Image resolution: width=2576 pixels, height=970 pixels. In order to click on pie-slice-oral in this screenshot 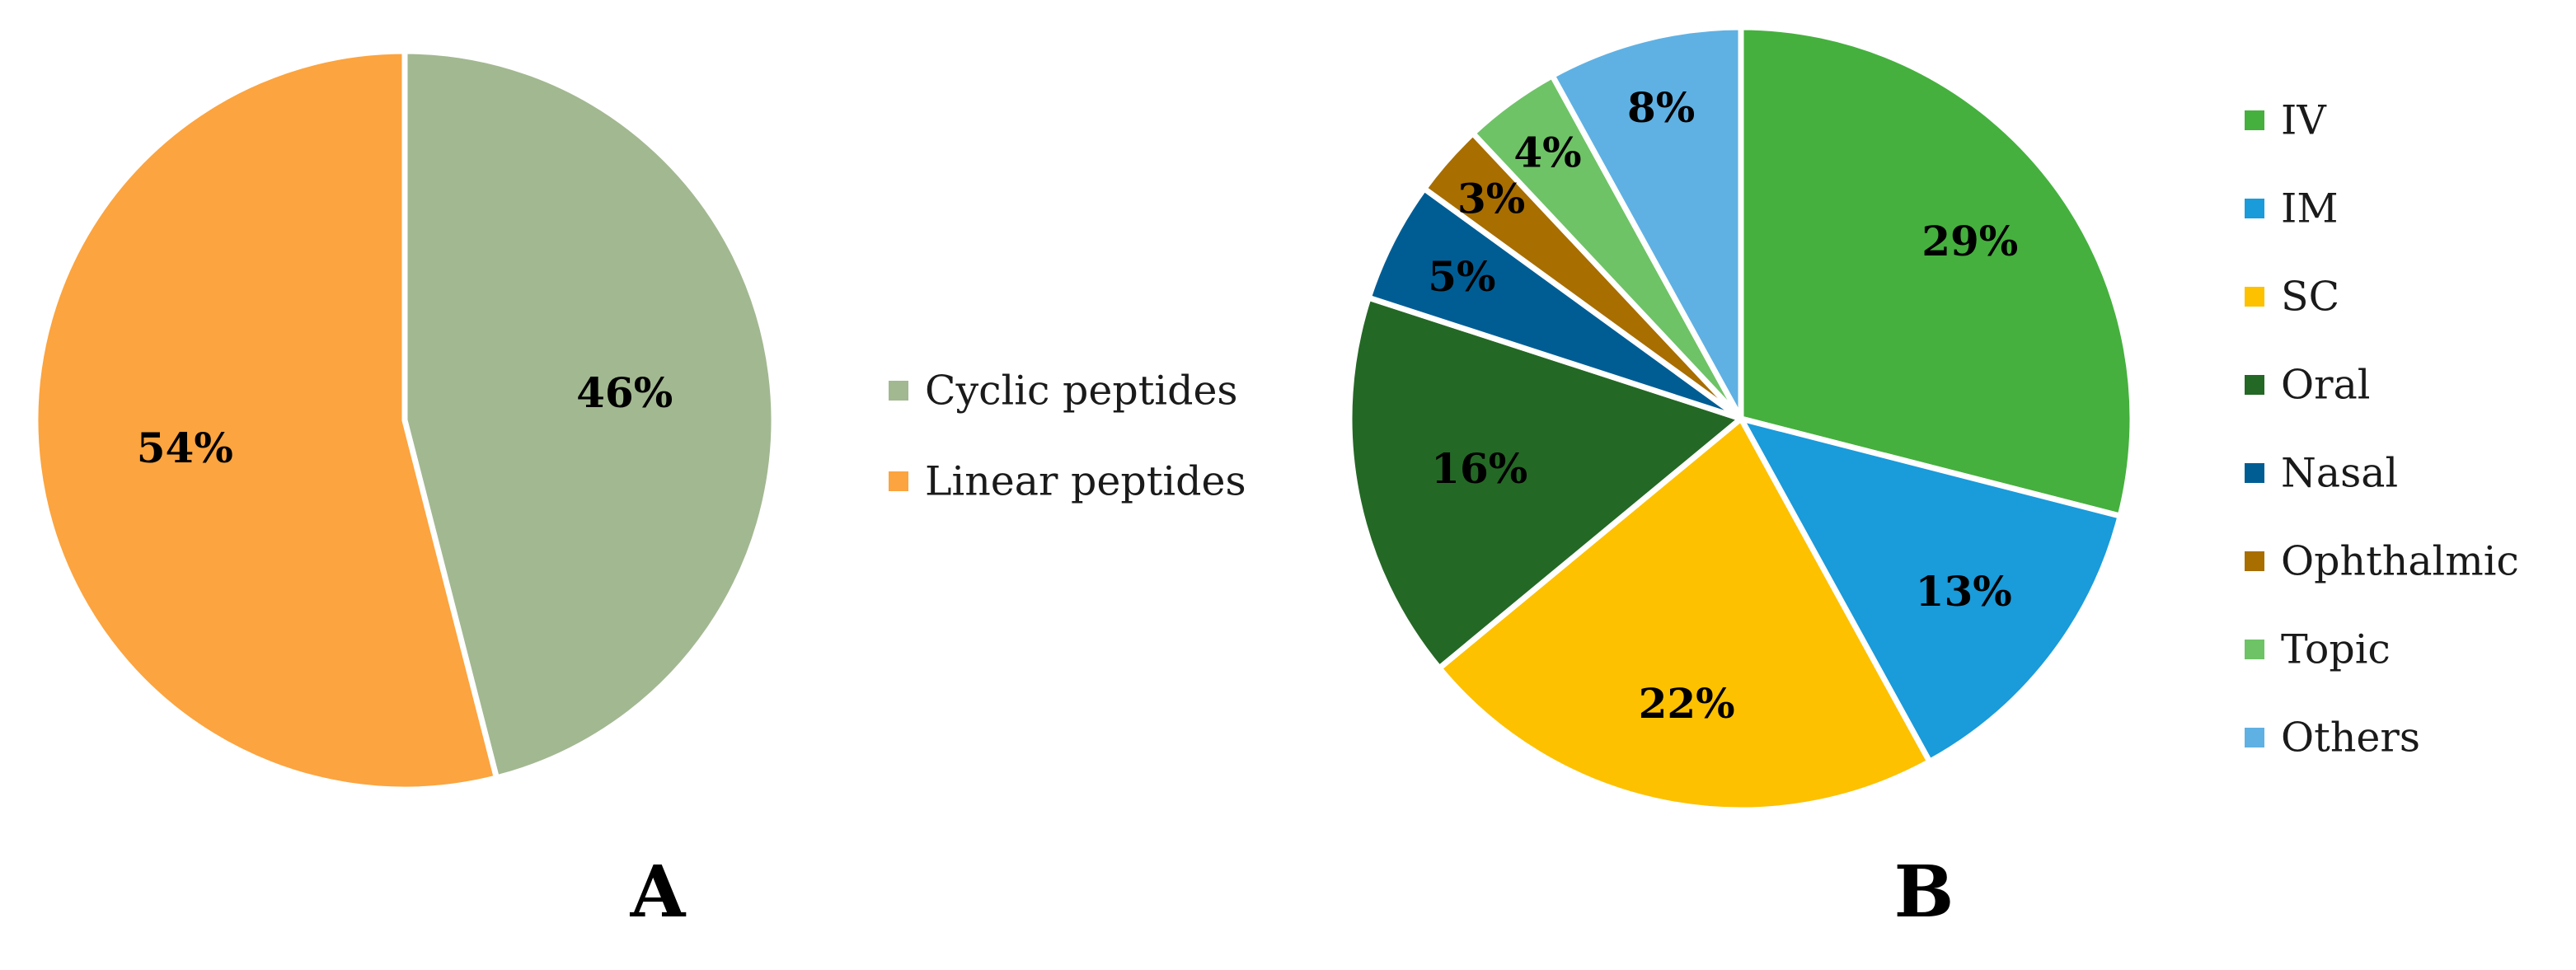, I will do `click(1547, 482)`.